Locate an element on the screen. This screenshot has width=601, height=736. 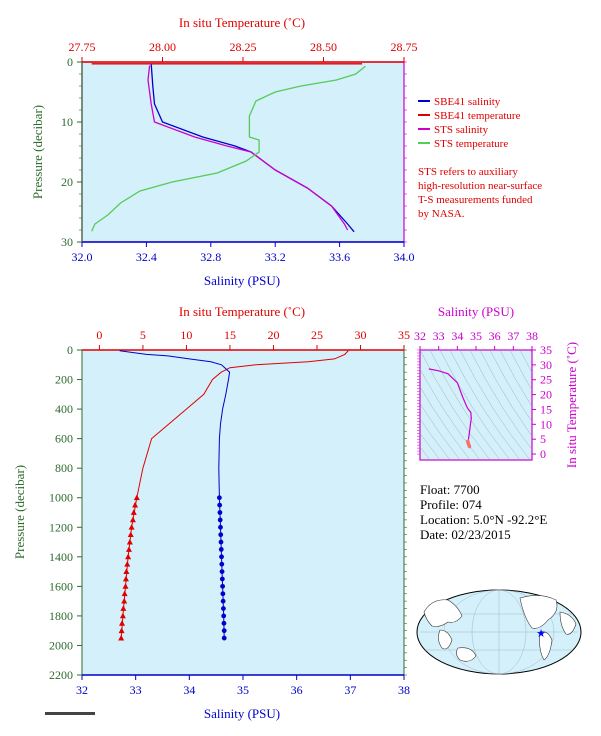
main-pressure-tick-label: 2200 is located at coordinates (61, 675).